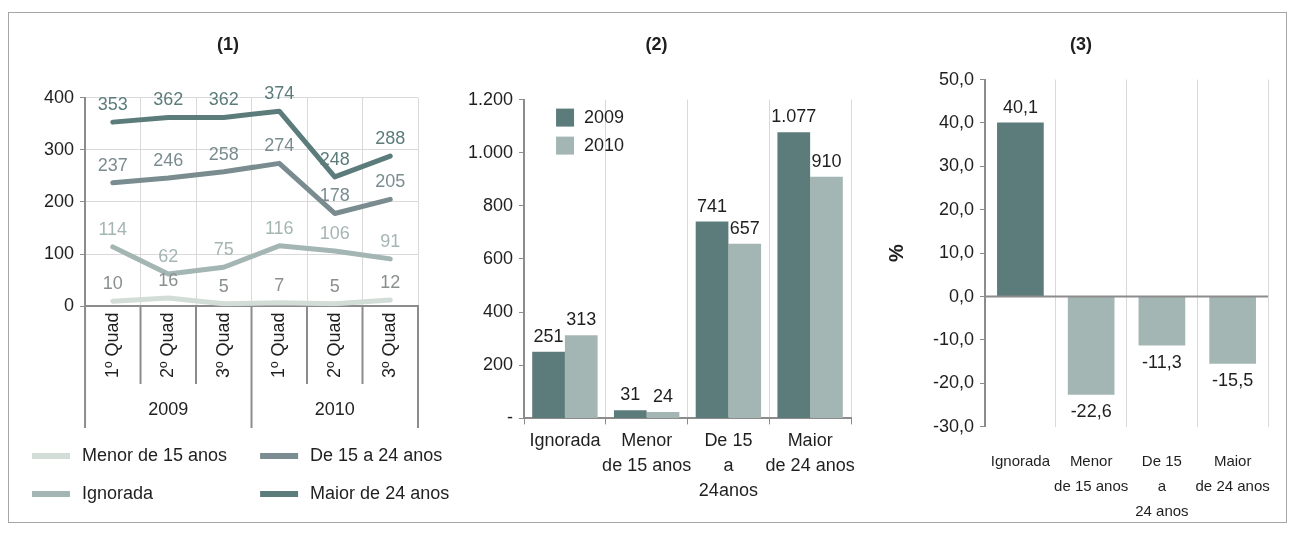 The height and width of the screenshot is (536, 1295). What do you see at coordinates (390, 181) in the screenshot?
I see `data-label: 205` at bounding box center [390, 181].